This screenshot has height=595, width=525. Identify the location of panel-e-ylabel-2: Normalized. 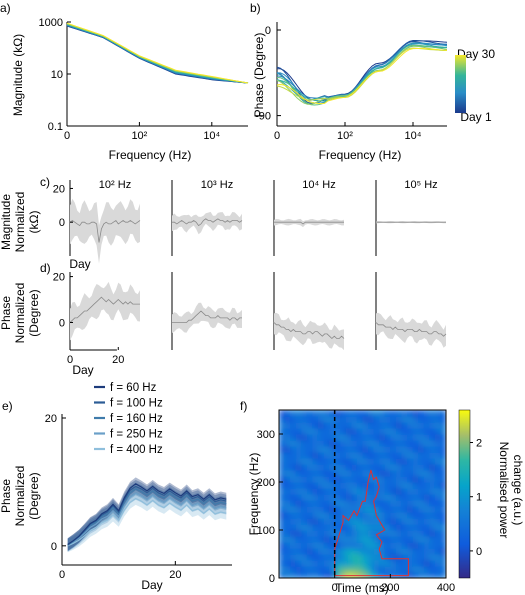
(20, 496).